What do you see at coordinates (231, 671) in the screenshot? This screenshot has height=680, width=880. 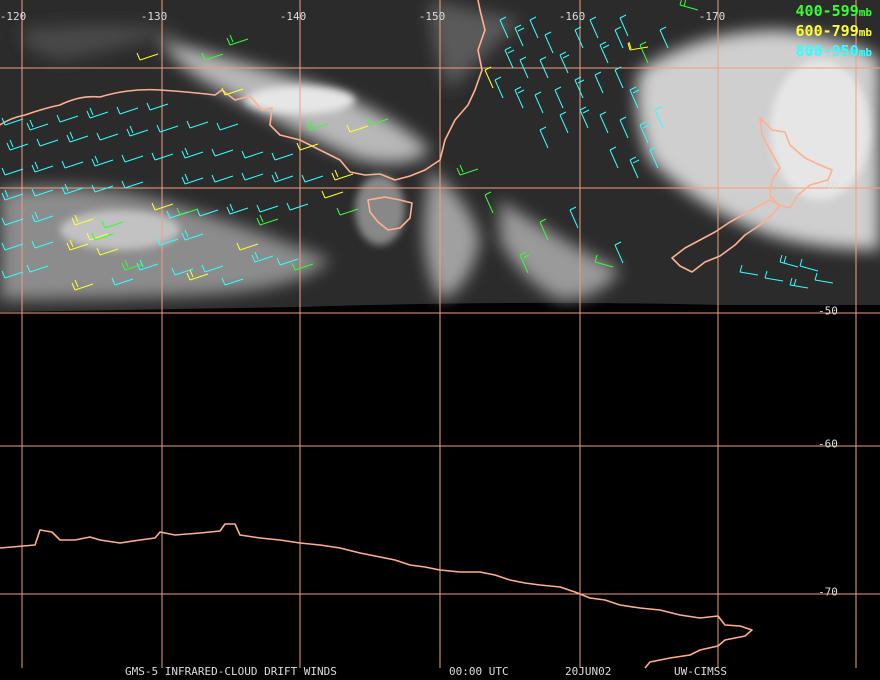 I see `footer-product: GMS-5 INFRARED-CLOUD DRIFT WINDS` at bounding box center [231, 671].